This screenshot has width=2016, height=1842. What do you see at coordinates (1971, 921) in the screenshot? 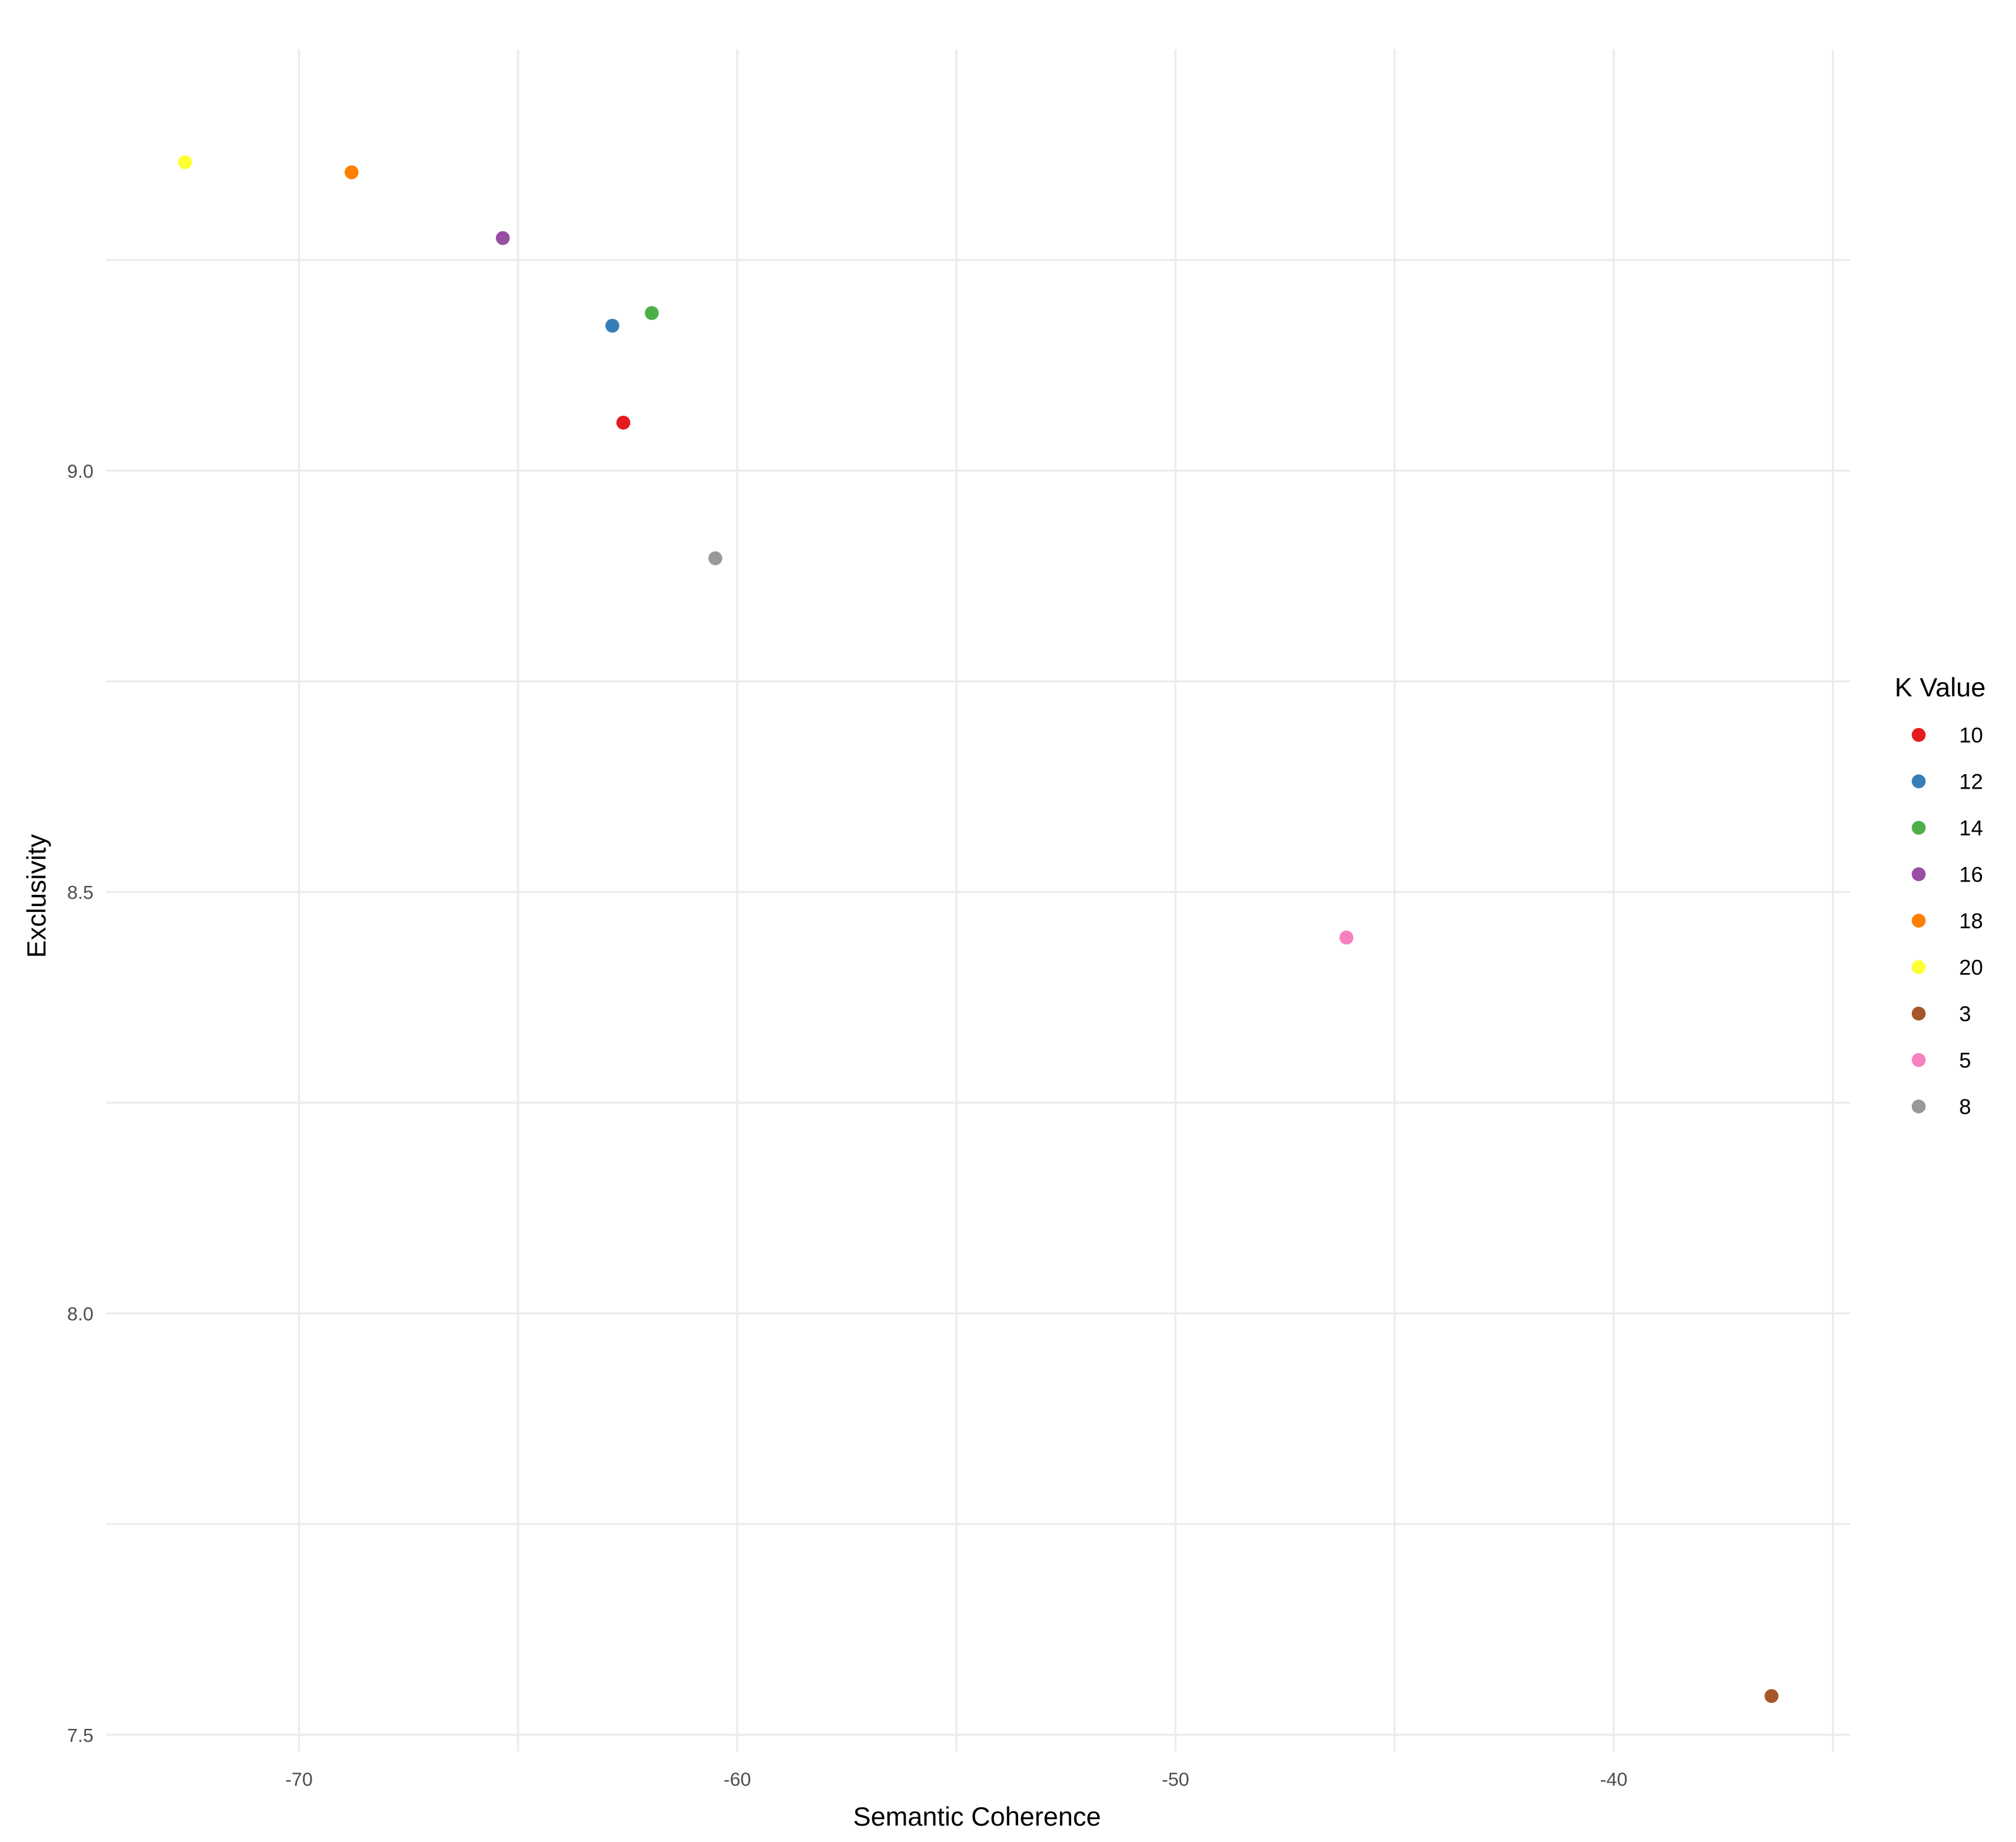
I see `legend-label-k18: 18` at bounding box center [1971, 921].